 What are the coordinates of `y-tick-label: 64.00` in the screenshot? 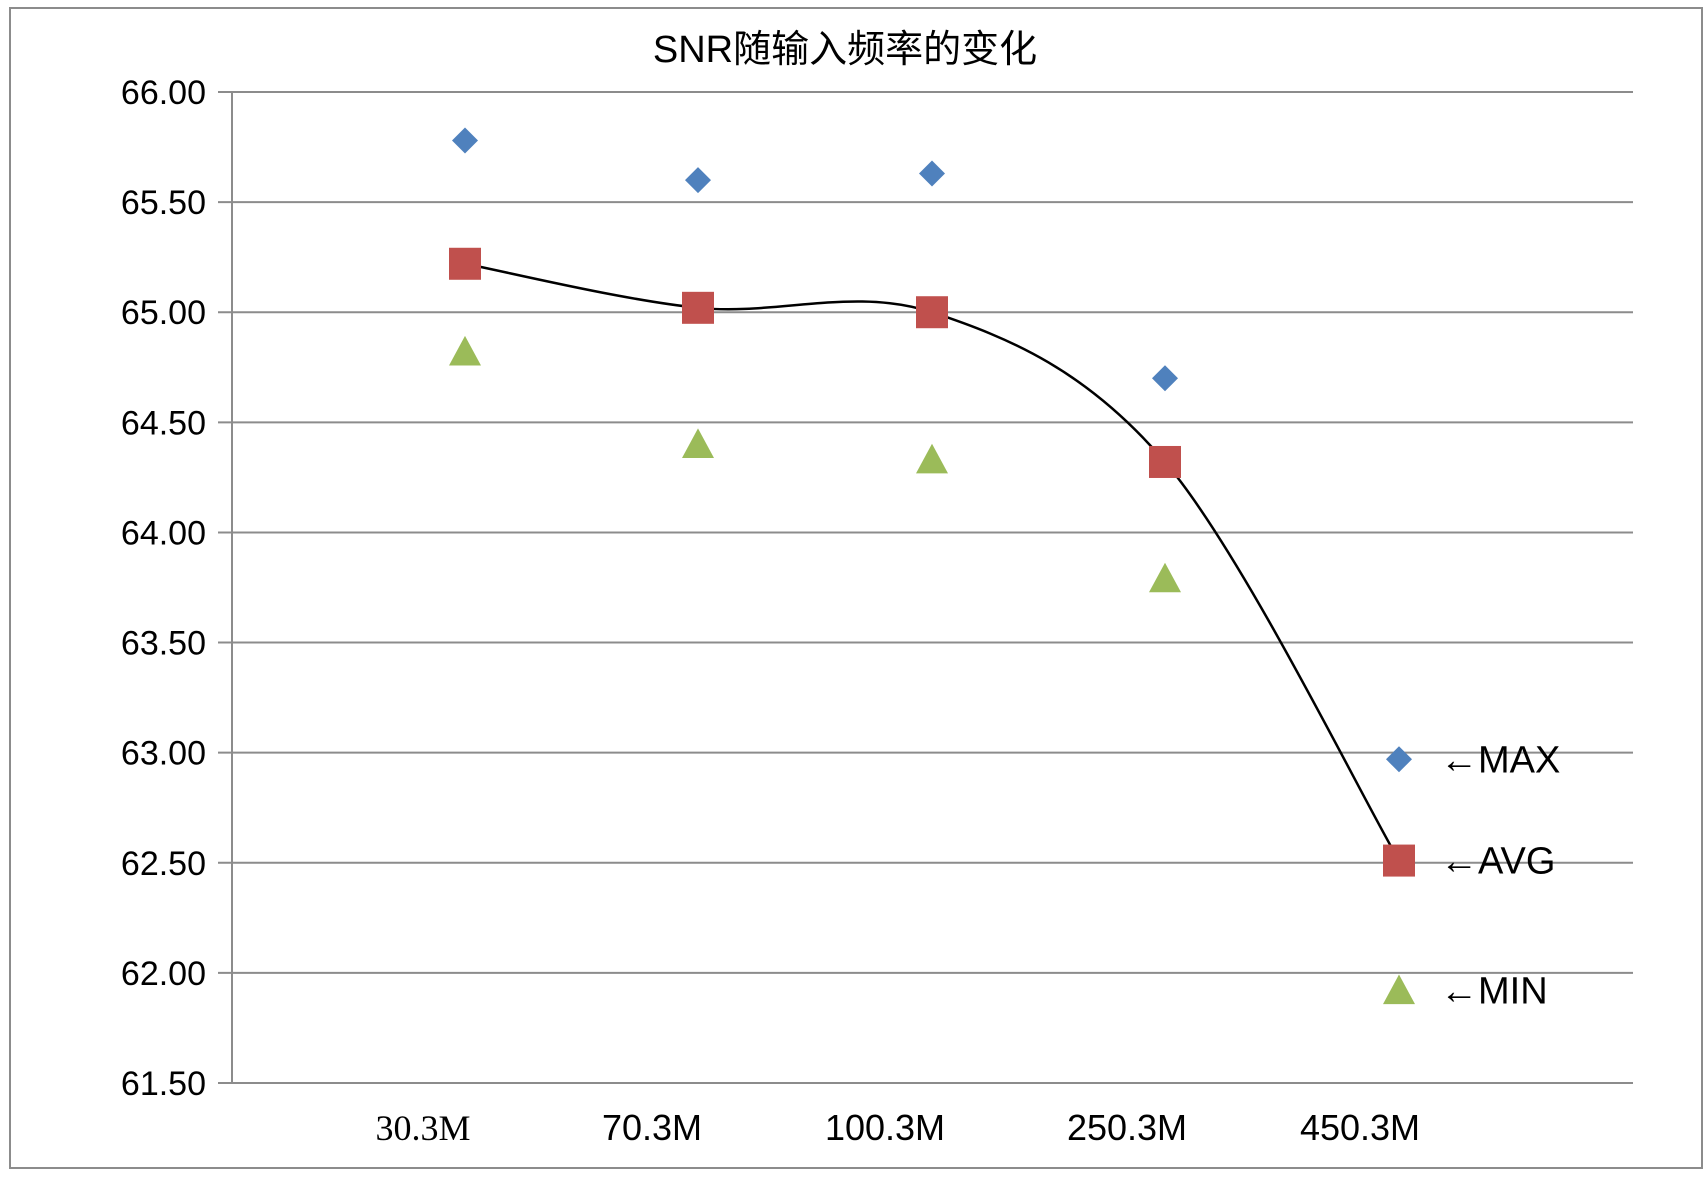 It's located at (163, 533).